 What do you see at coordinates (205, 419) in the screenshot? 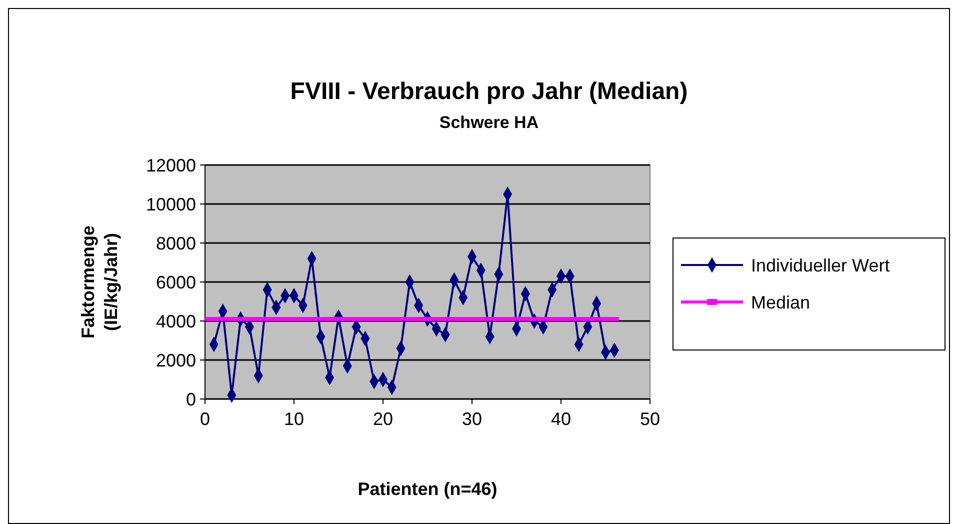
I see `x-tick-label: 0` at bounding box center [205, 419].